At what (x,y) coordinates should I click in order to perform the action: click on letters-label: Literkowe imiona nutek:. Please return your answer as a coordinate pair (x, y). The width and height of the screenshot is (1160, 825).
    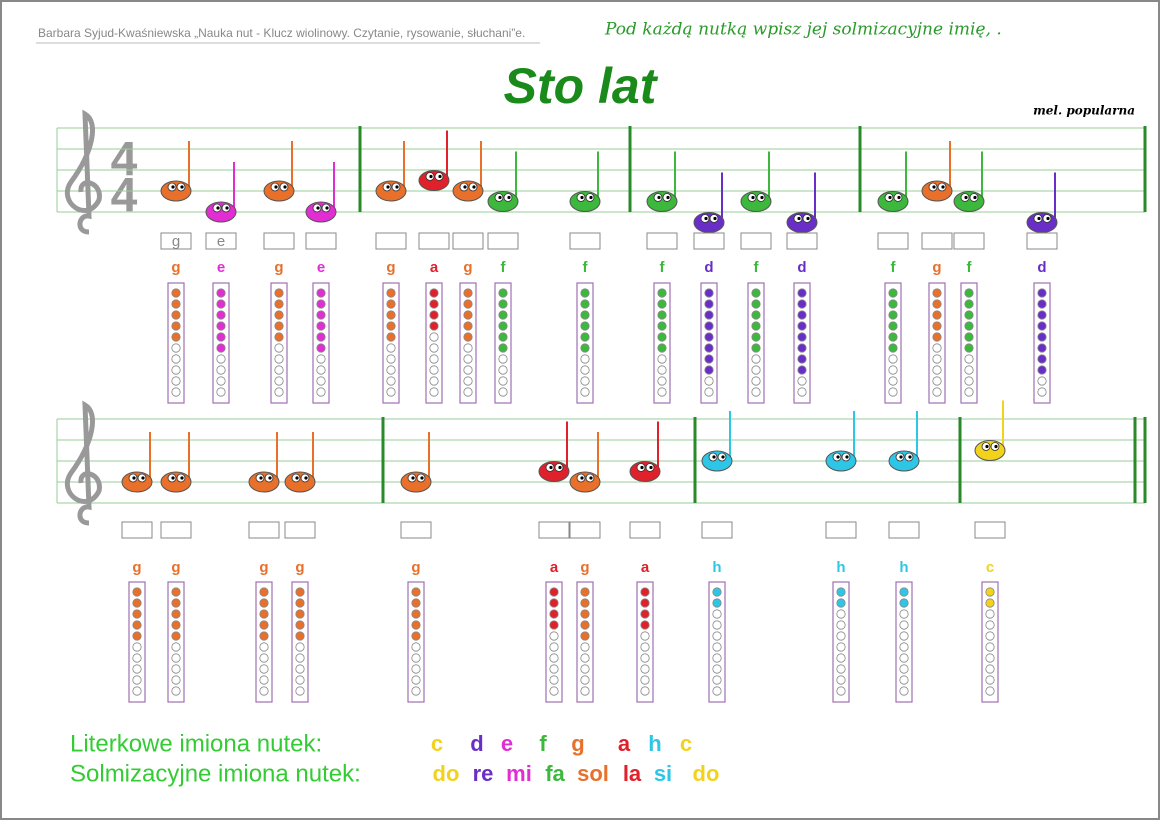
    Looking at the image, I should click on (196, 743).